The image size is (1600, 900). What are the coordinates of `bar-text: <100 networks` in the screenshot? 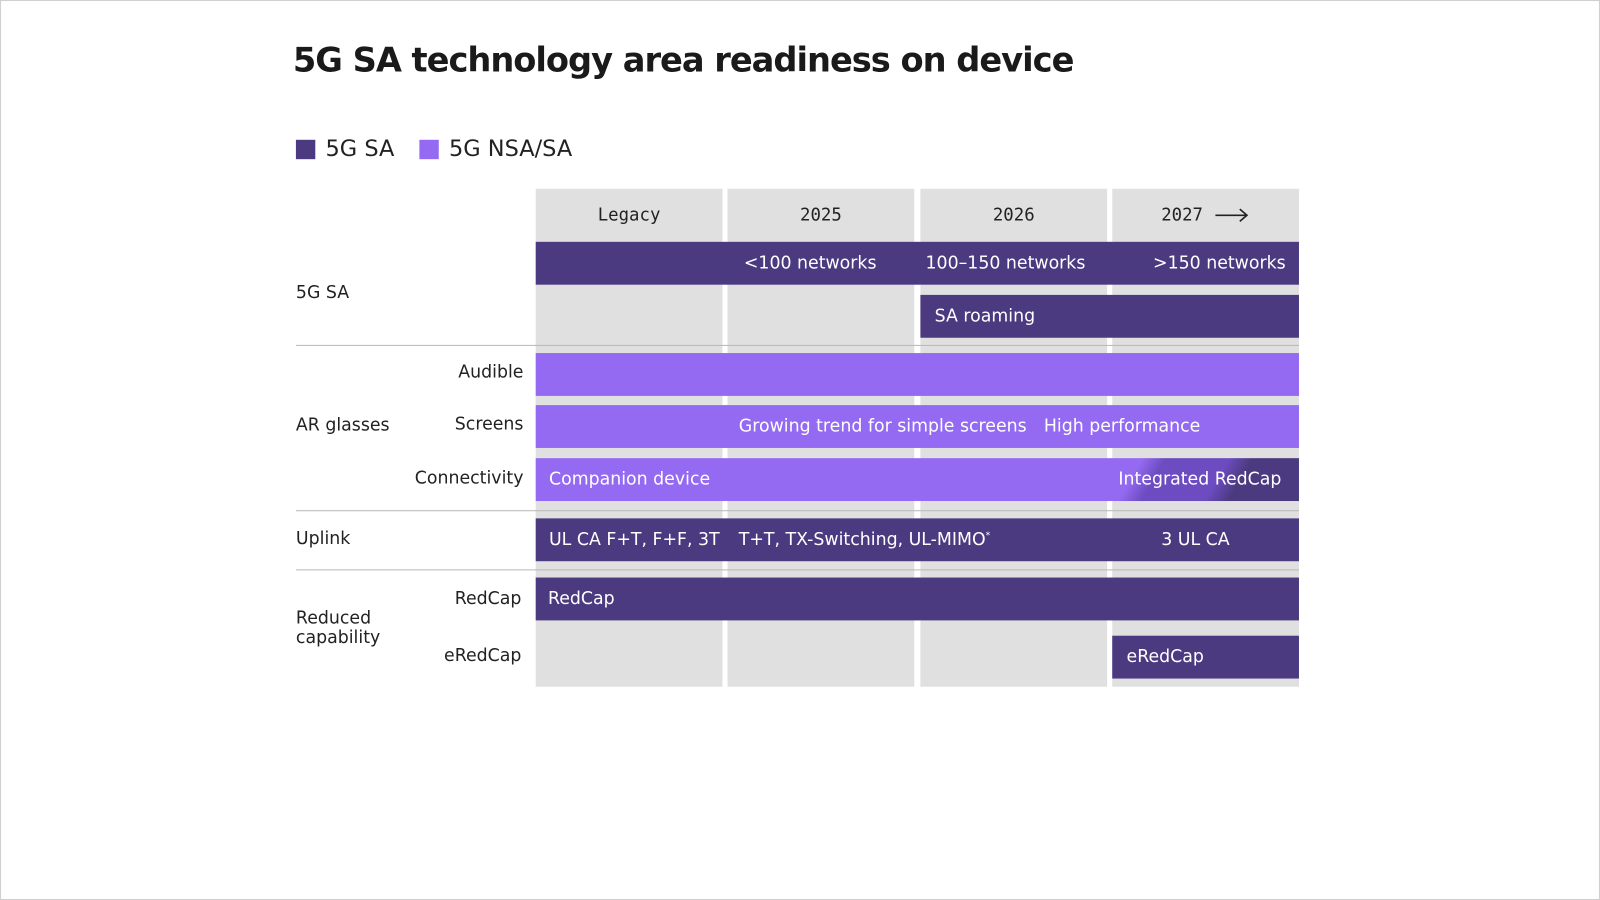 It's located at (810, 263).